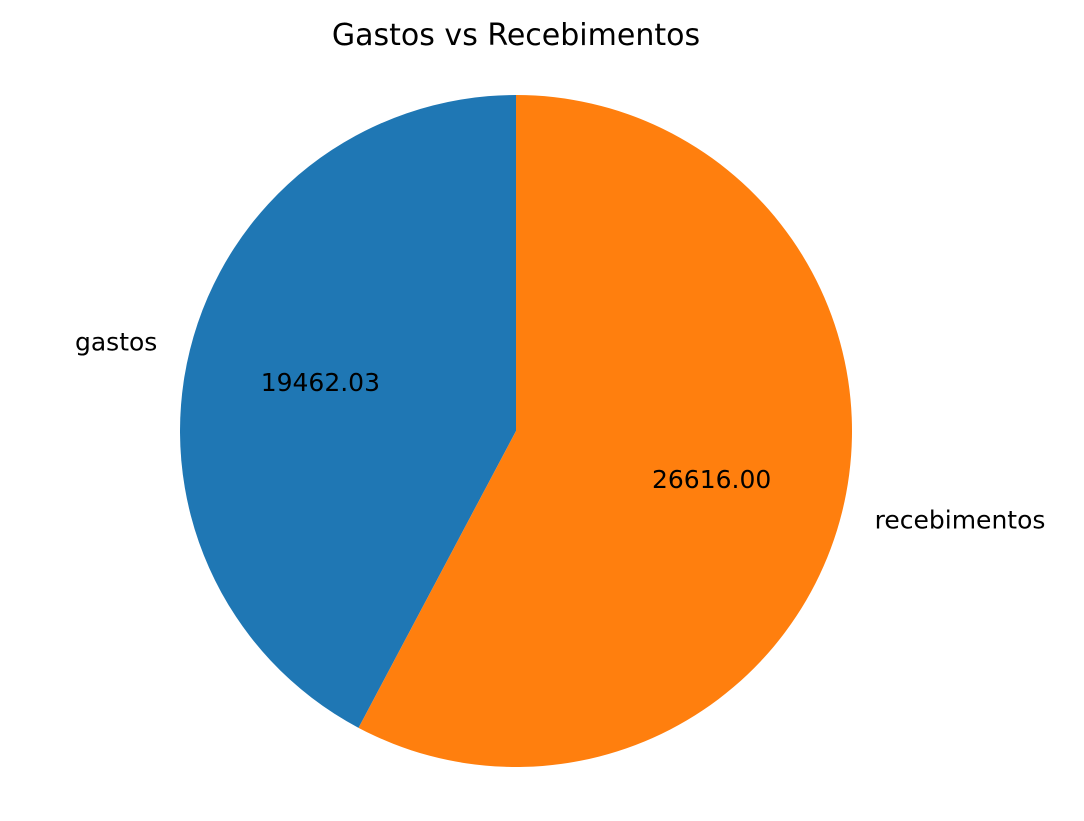  What do you see at coordinates (320, 382) in the screenshot?
I see `slice-value-gastos: 19462.03` at bounding box center [320, 382].